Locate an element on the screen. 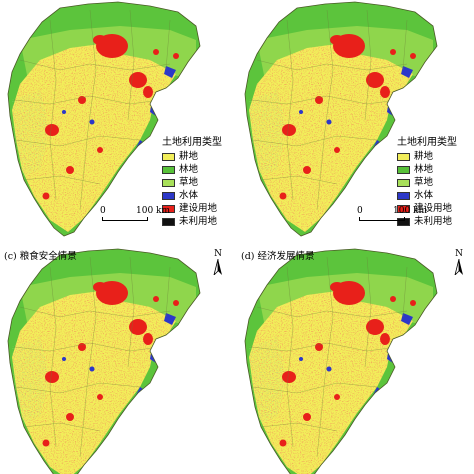 This screenshot has height=474, width=474. north-arrow-c: N is located at coordinates (218, 264).